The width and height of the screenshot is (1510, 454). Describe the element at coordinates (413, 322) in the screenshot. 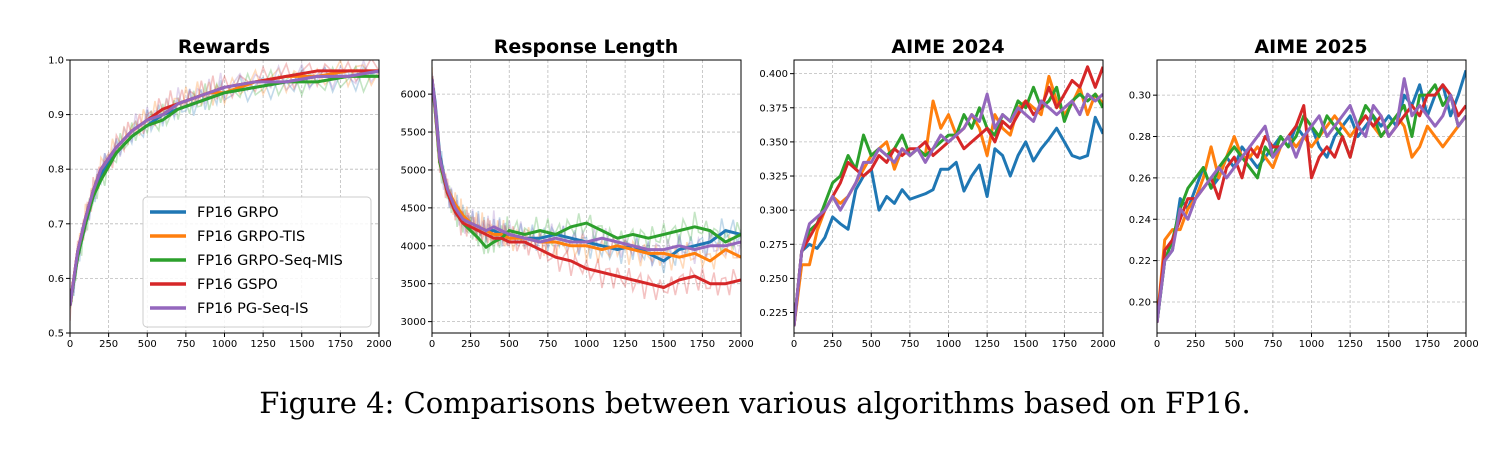

I see `y-tick-label: 3000` at that location.